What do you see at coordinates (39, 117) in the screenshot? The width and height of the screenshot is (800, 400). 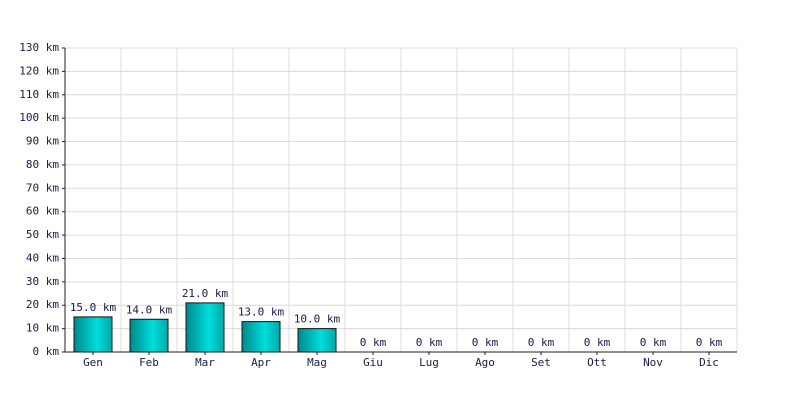 I see `y-tick-label: 100 km` at bounding box center [39, 117].